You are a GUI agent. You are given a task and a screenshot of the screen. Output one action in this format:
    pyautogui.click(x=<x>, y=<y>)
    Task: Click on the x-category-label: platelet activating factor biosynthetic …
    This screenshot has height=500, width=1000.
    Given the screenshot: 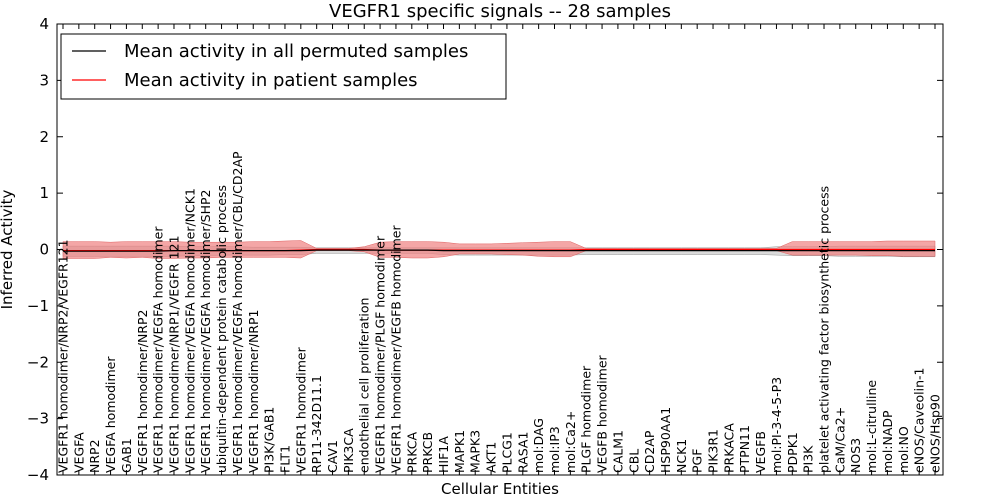 What is the action you would take?
    pyautogui.click(x=824, y=329)
    